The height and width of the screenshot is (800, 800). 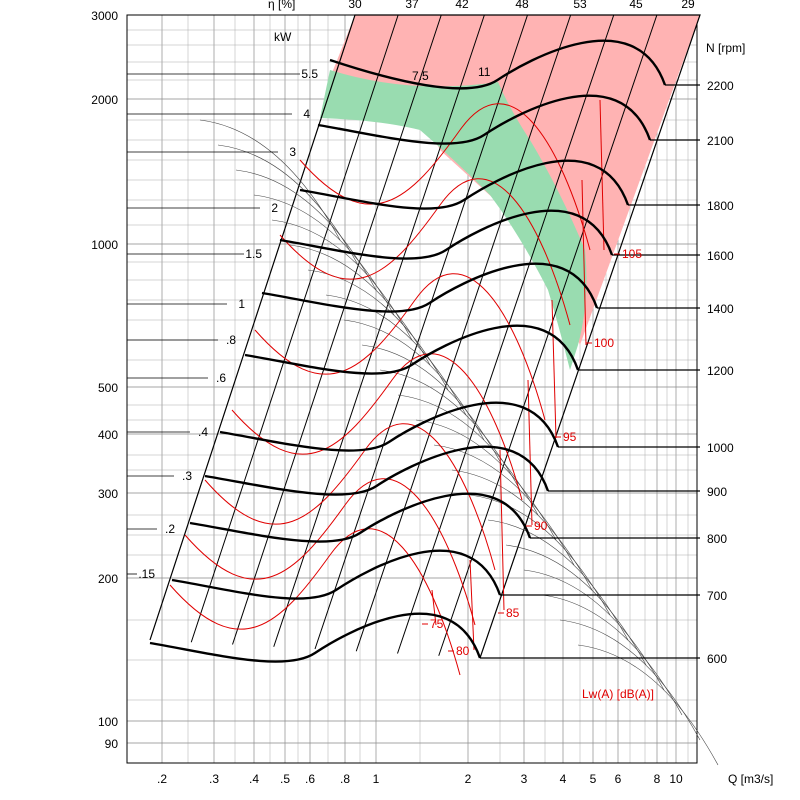 What do you see at coordinates (541, 526) in the screenshot?
I see `sound-label: 90` at bounding box center [541, 526].